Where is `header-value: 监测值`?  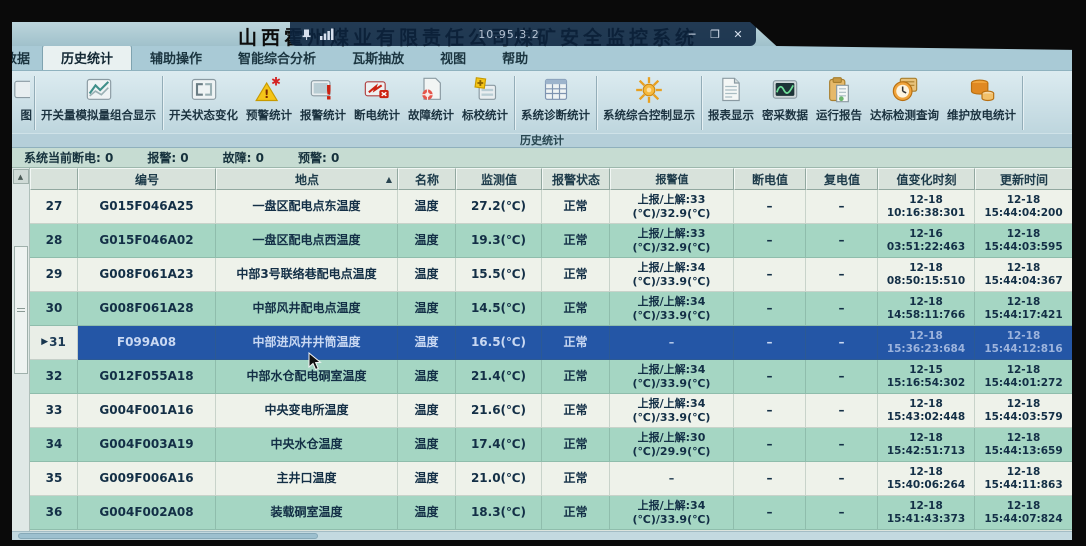
header-value: 监测值 is located at coordinates (499, 179).